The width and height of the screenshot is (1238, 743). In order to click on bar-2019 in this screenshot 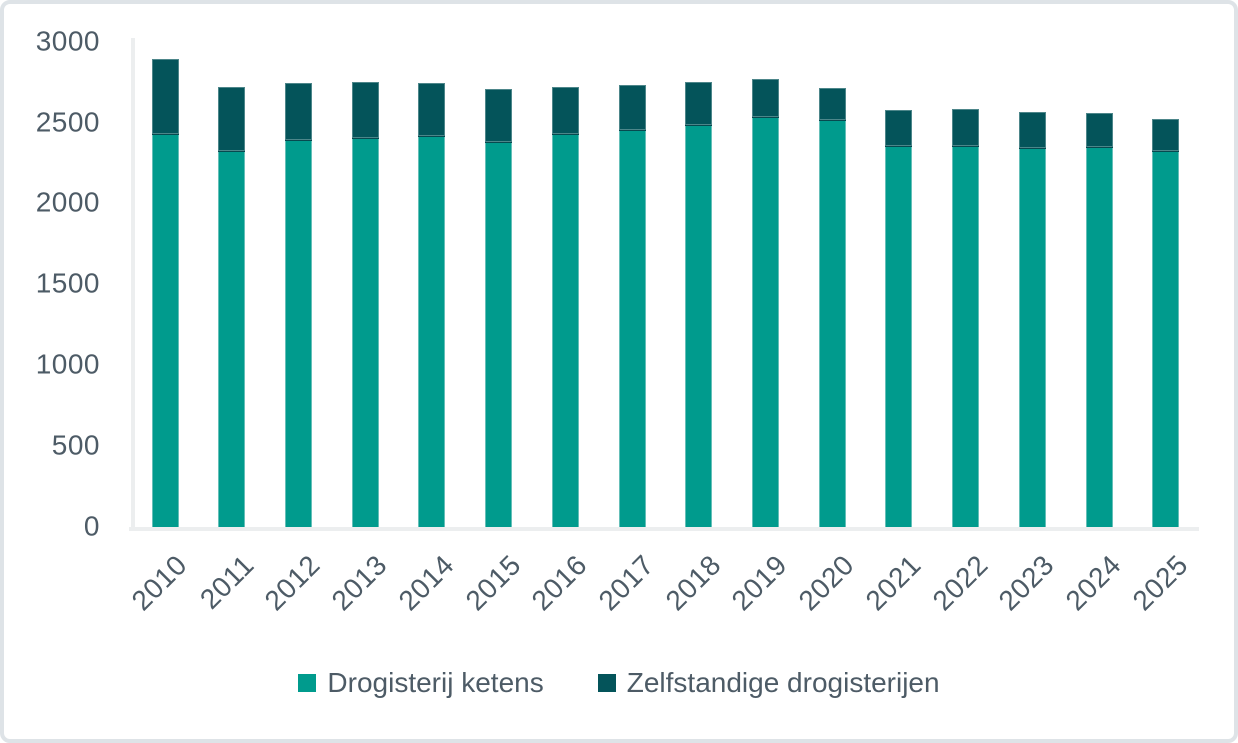, I will do `click(765, 302)`.